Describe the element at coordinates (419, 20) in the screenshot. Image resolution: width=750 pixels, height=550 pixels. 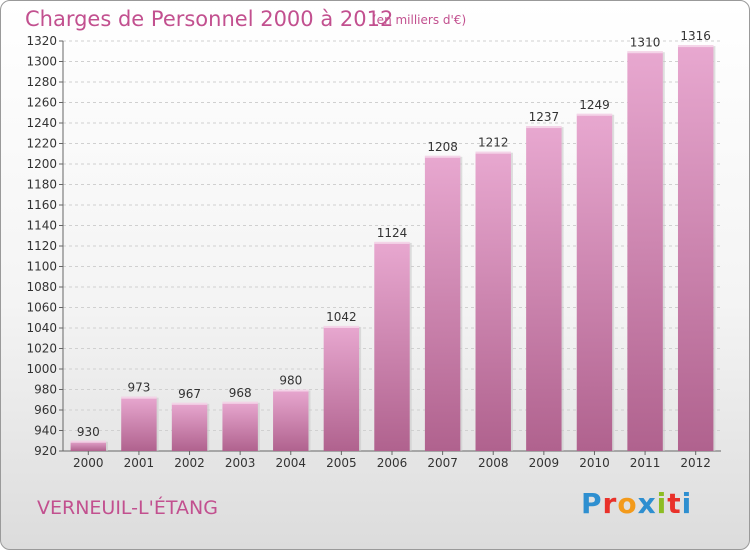
I see `chart-subtitle: (en milliers d'€)` at that location.